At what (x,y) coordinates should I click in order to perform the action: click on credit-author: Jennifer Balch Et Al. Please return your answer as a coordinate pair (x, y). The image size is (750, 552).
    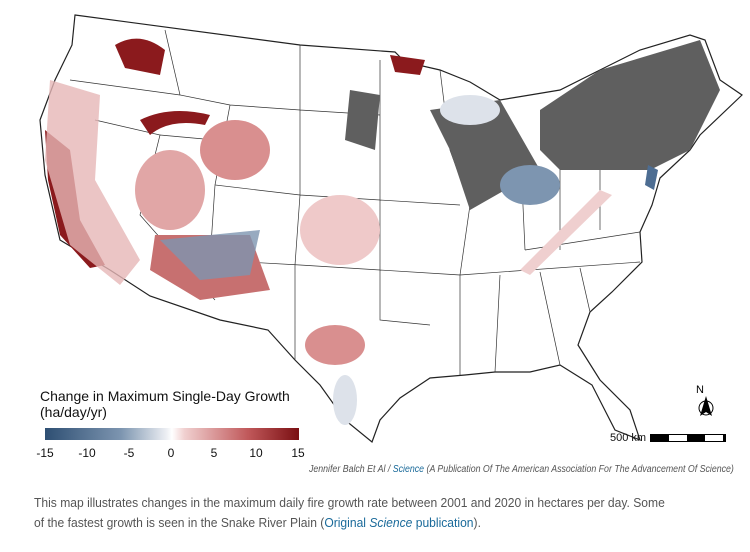
    Looking at the image, I should click on (347, 469).